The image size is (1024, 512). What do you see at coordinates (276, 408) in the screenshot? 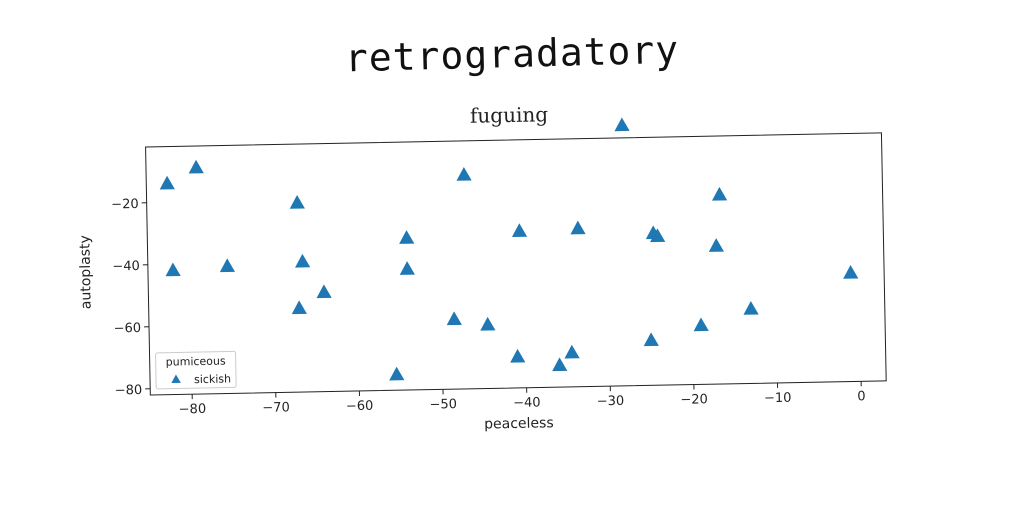
I see `x-tick-label: −70` at bounding box center [276, 408].